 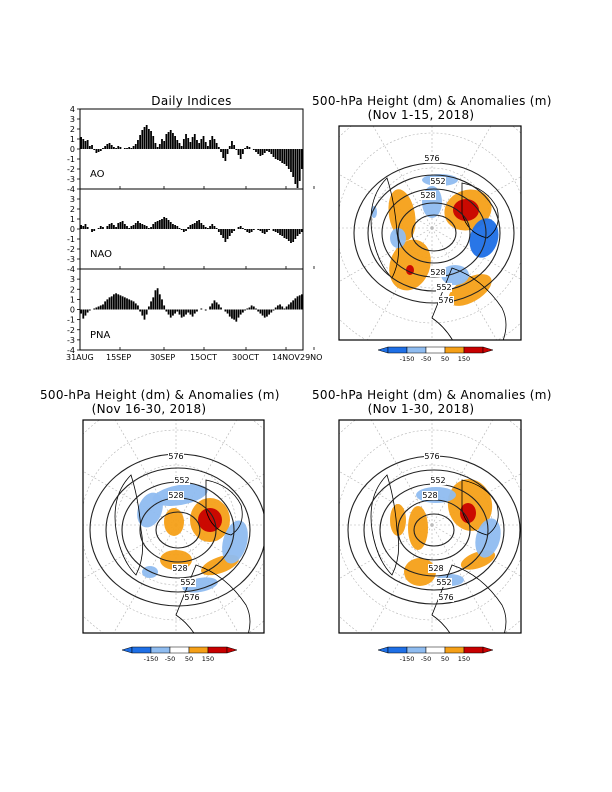 I want to click on map3-period: (Nov 1-30, 2018), so click(x=421, y=409).